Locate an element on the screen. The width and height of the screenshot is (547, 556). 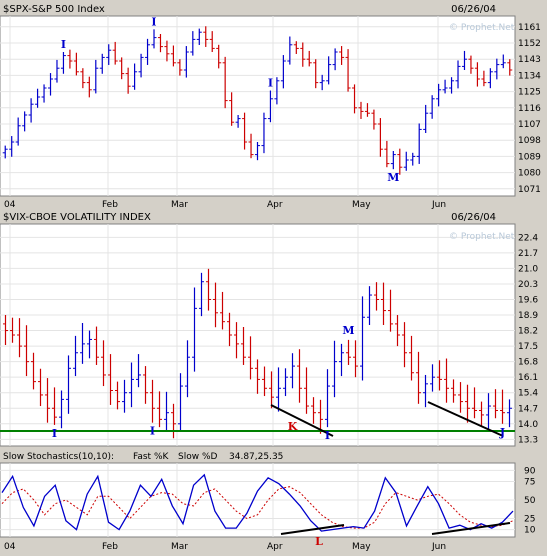
vix-y-tick: 19.6 is located at coordinates (528, 300).